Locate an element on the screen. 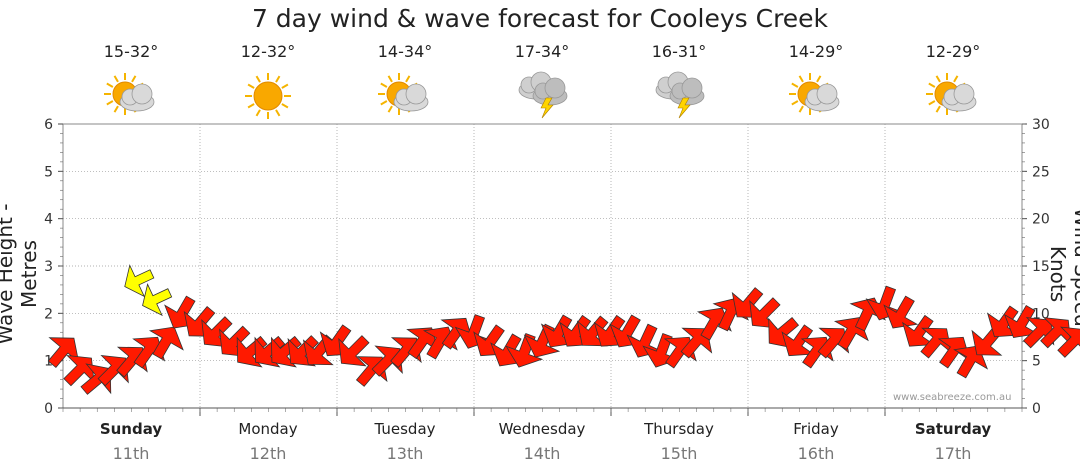  x-day-label: Tuesday is located at coordinates (405, 429).